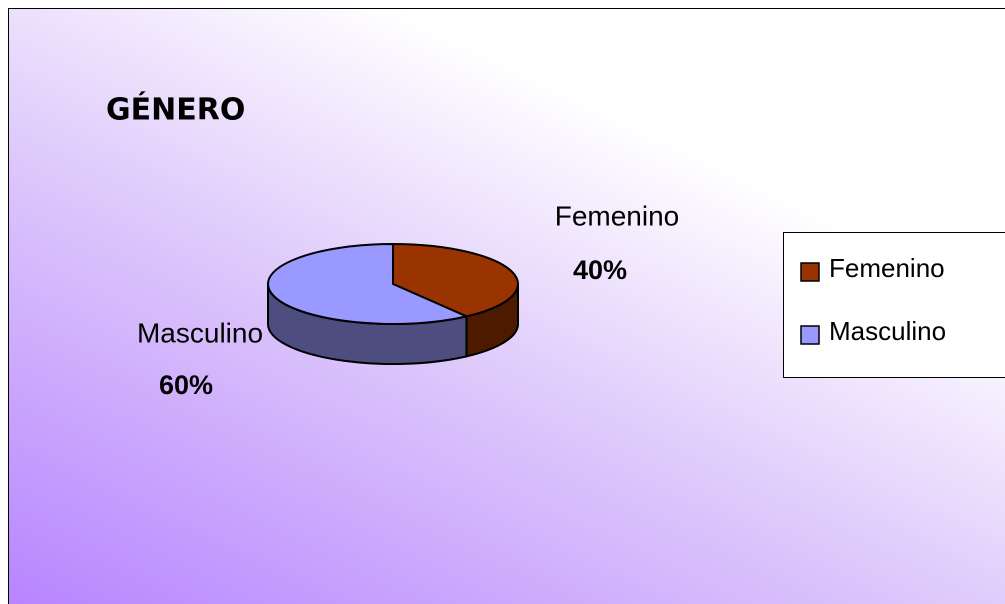  I want to click on legend-label: Masculino, so click(887, 331).